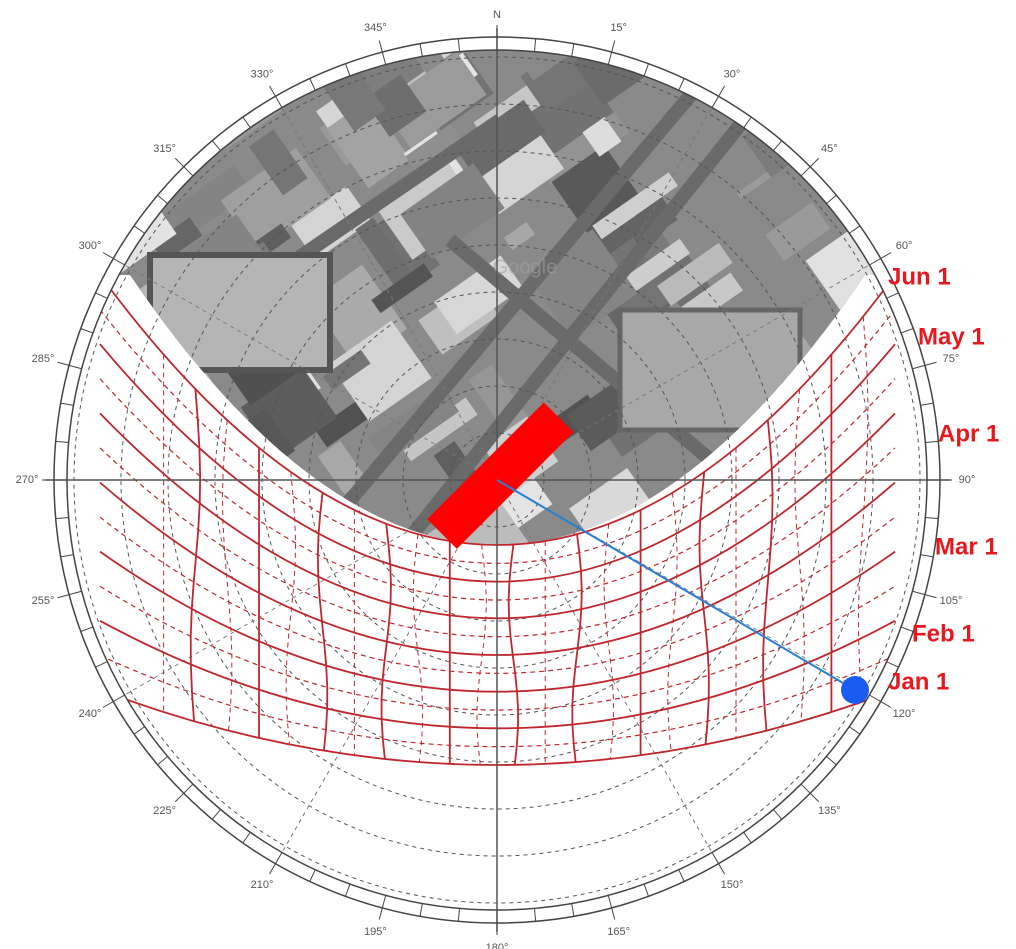 This screenshot has width=1016, height=949. What do you see at coordinates (90, 714) in the screenshot?
I see `azimuth-label: 240°` at bounding box center [90, 714].